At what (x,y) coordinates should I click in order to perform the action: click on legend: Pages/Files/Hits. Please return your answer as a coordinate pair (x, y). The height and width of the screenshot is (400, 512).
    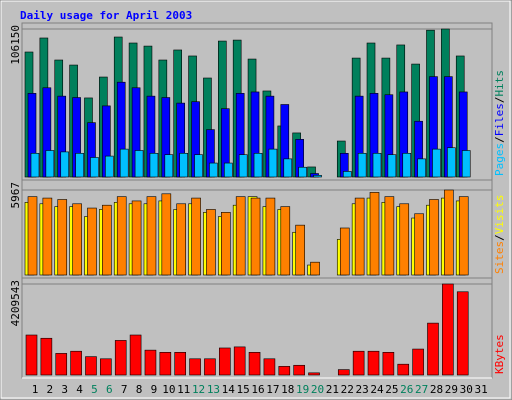
    Looking at the image, I should click on (499, 123).